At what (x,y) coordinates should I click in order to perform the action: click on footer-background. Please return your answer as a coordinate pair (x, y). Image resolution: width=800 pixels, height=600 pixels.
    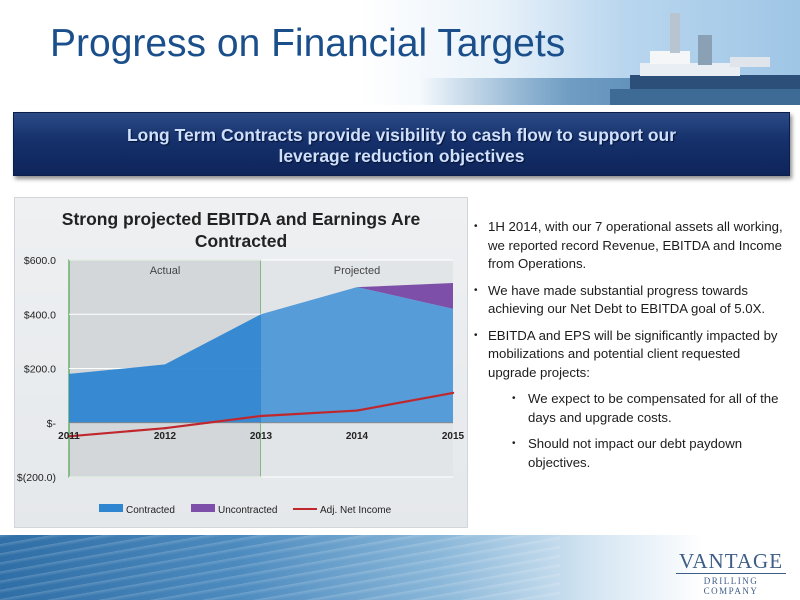
    Looking at the image, I should click on (400, 567).